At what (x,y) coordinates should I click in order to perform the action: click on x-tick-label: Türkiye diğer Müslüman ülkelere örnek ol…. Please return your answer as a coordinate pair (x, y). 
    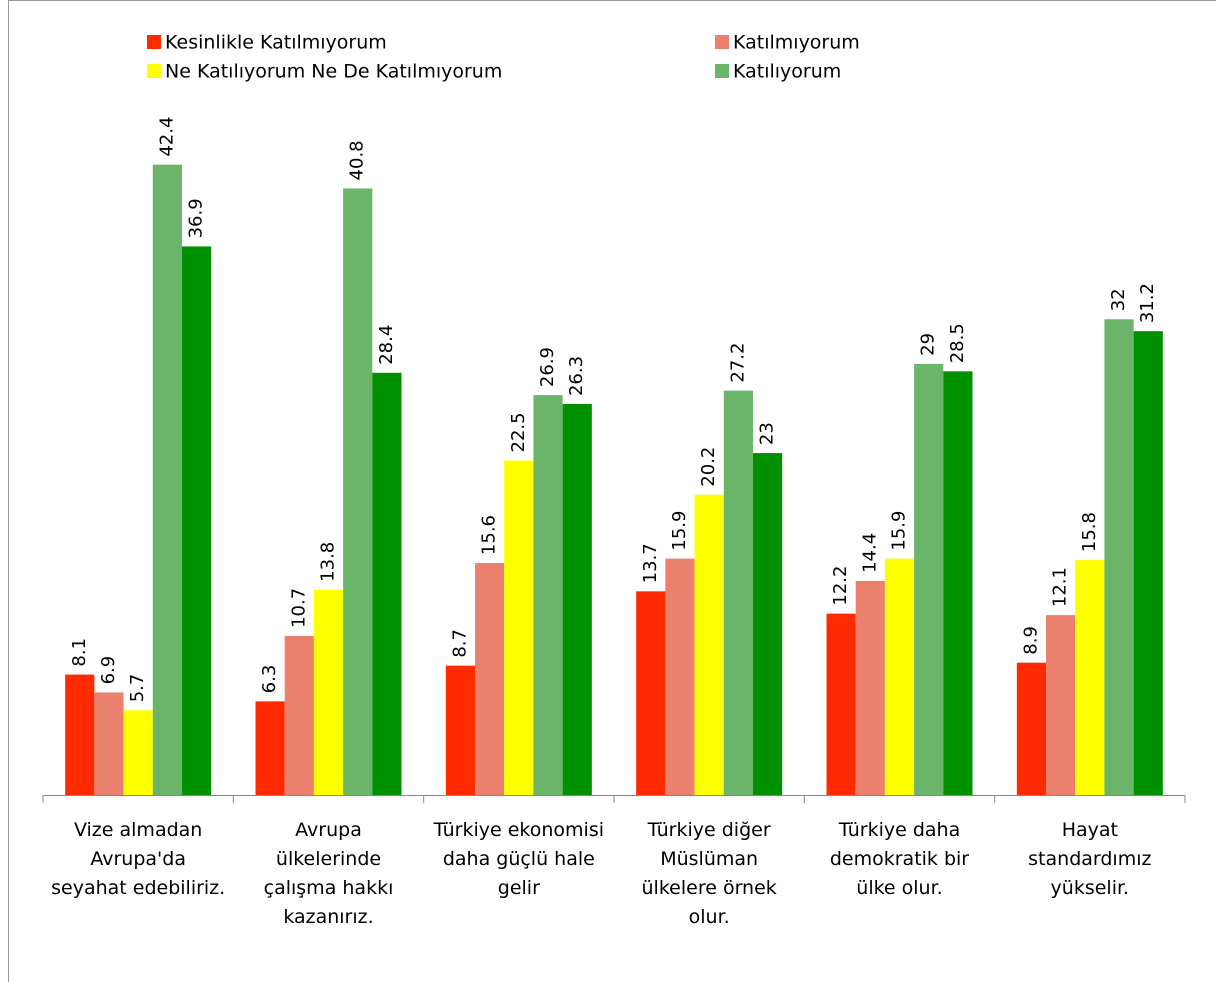
    Looking at the image, I should click on (709, 873).